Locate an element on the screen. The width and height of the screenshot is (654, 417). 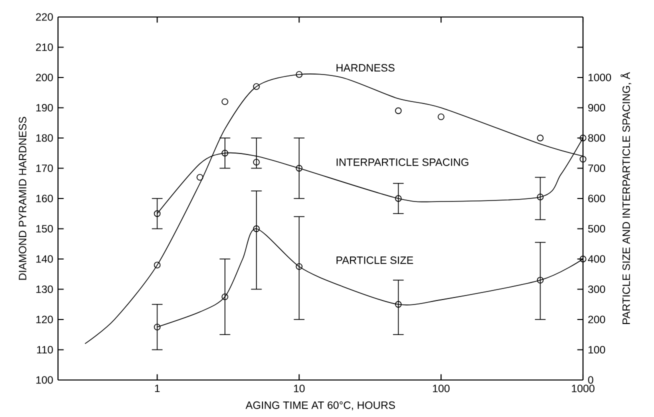
y-tick-label: 200 is located at coordinates (44, 78).